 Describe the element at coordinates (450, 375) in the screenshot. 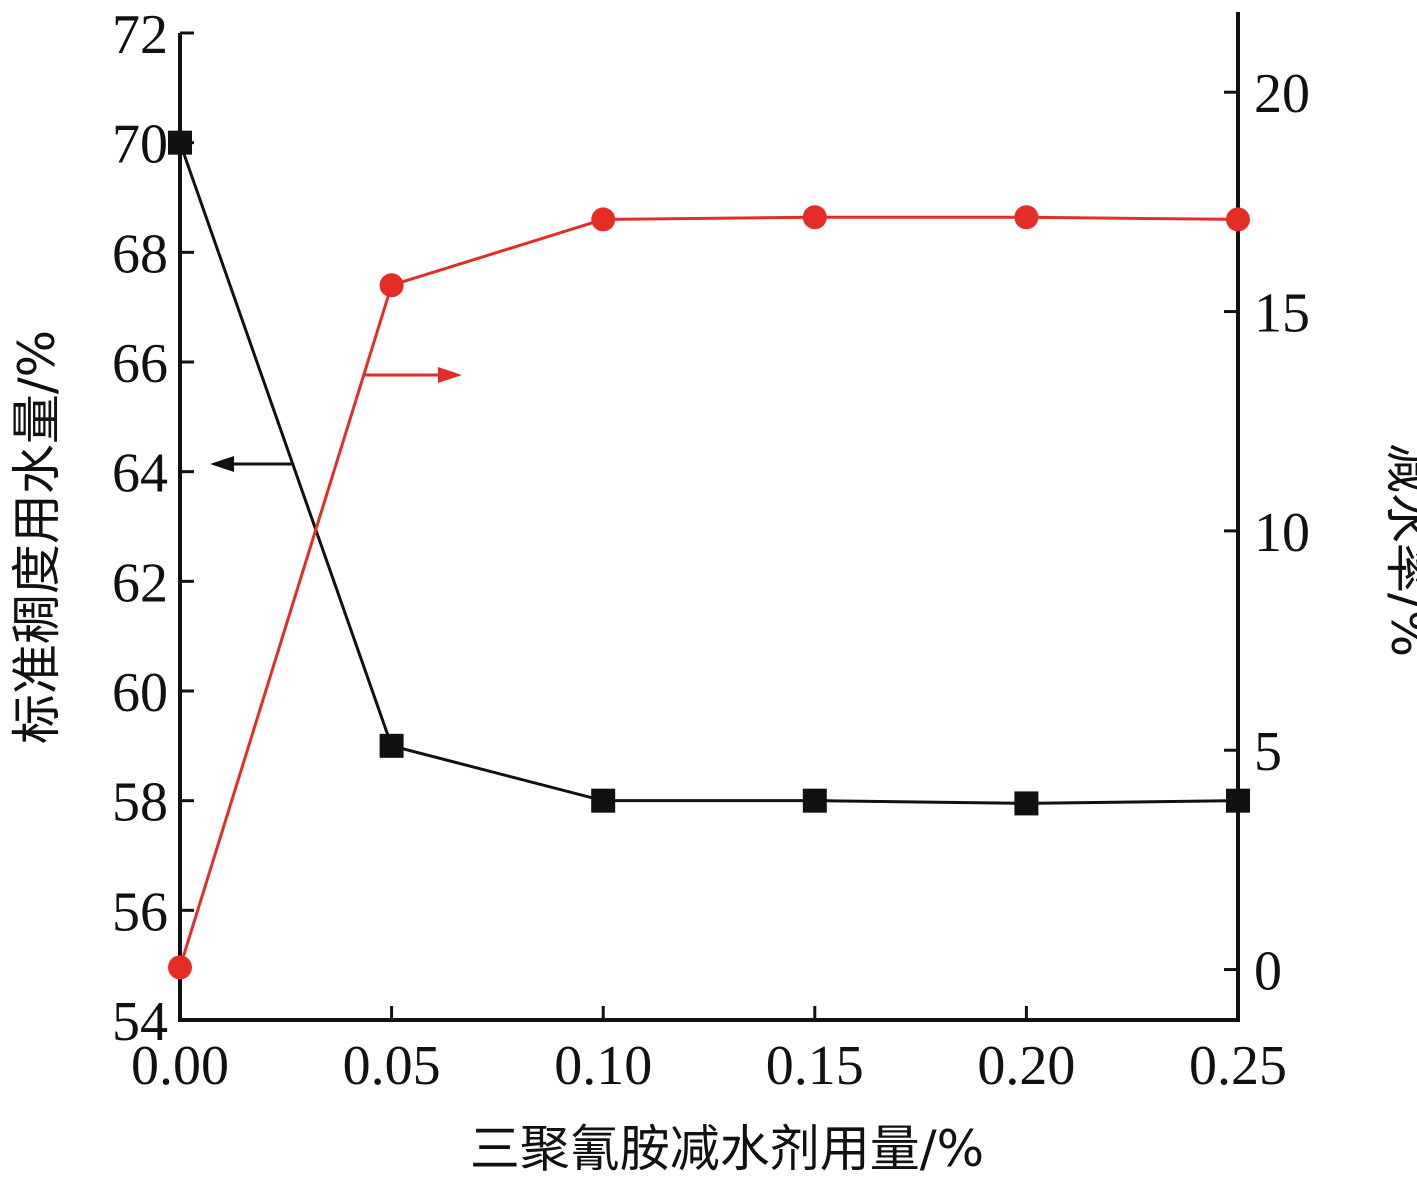

I see `right-axis-indicator-arrowhead` at that location.